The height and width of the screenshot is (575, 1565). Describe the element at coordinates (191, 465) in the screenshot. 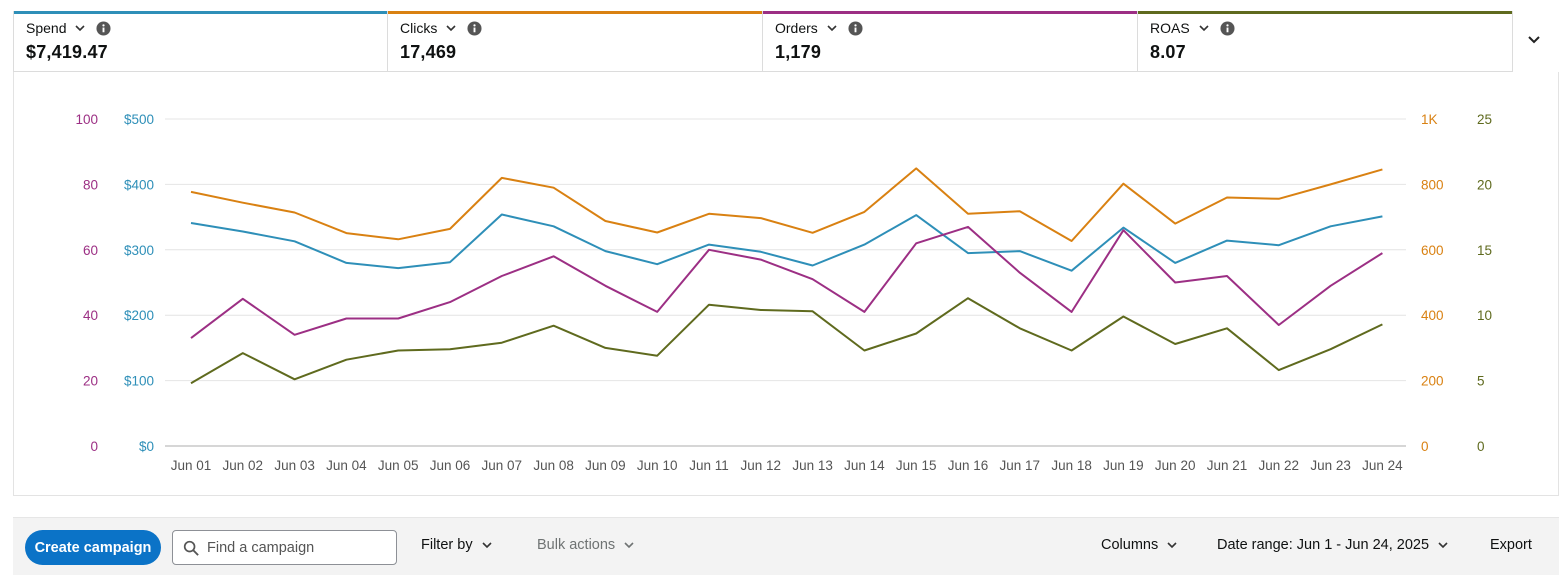

I see `x-axis-tick-label: Jun 01` at that location.